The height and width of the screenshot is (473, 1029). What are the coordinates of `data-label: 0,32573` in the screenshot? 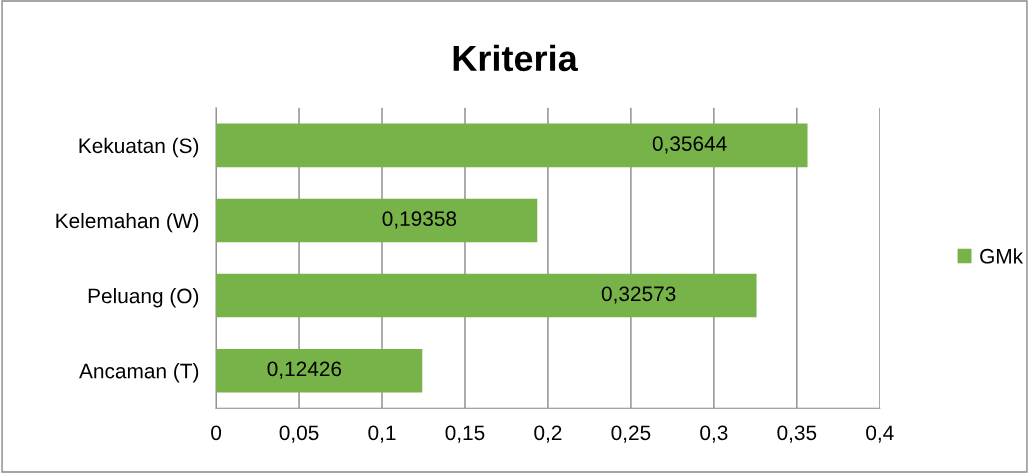 It's located at (638, 295).